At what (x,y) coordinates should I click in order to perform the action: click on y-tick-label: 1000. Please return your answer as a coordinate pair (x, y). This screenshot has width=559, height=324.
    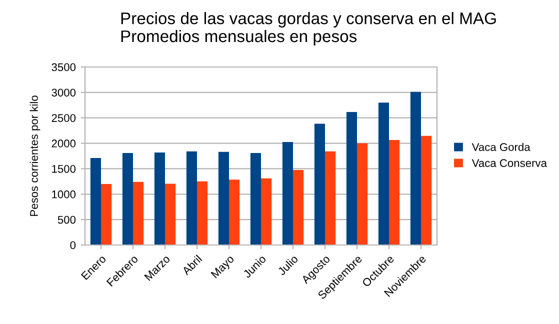
    Looking at the image, I should click on (64, 194).